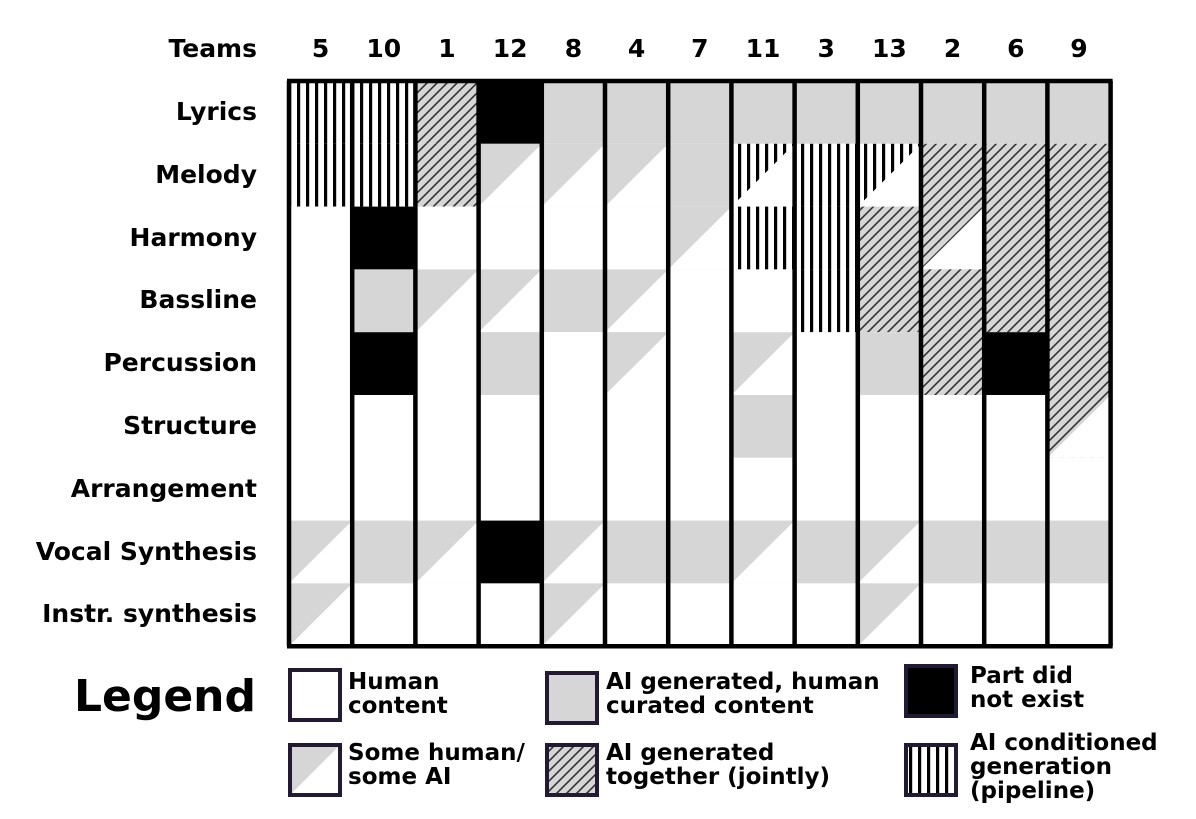 The image size is (1196, 819). I want to click on row-label-arrangement: Arrangement, so click(163, 488).